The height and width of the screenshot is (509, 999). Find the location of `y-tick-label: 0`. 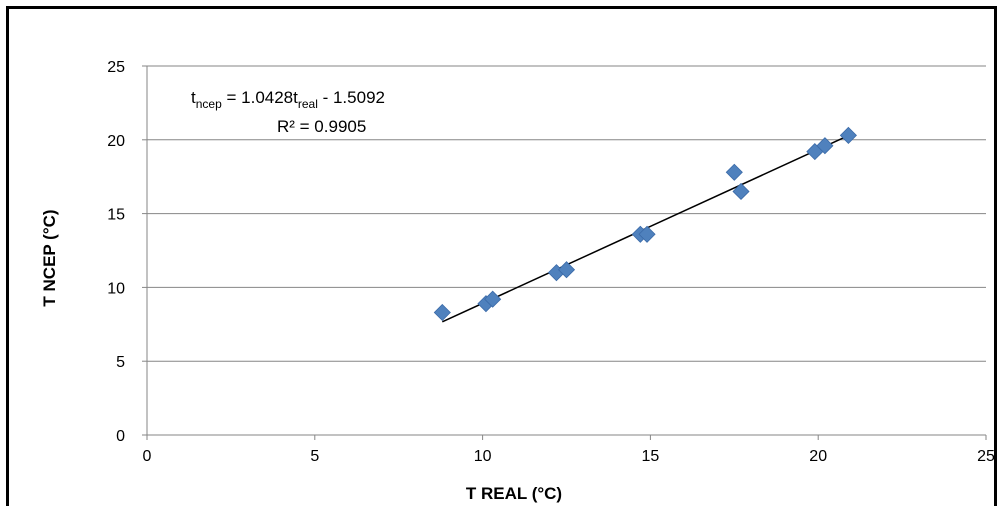

y-tick-label: 0 is located at coordinates (120, 436).